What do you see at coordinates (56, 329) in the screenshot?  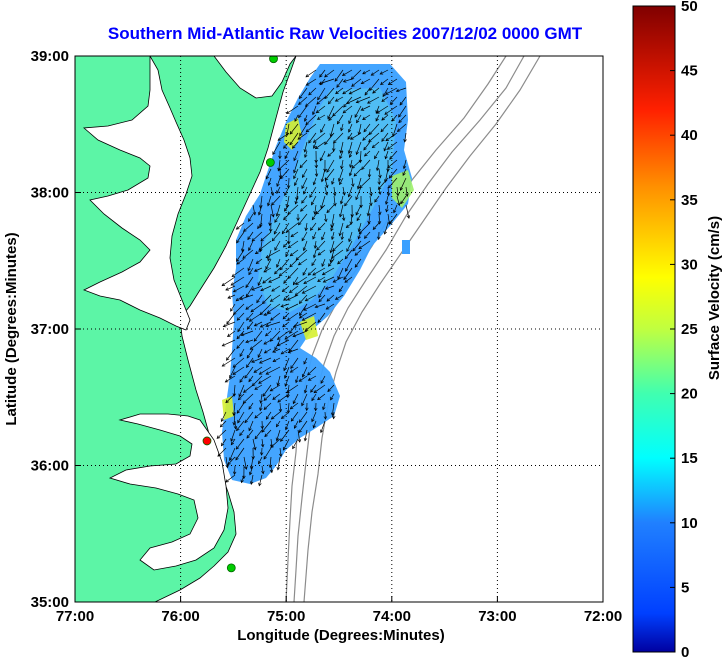 I see `y-axis: 39:00 38:00 37:00 36:00 35:00` at bounding box center [56, 329].